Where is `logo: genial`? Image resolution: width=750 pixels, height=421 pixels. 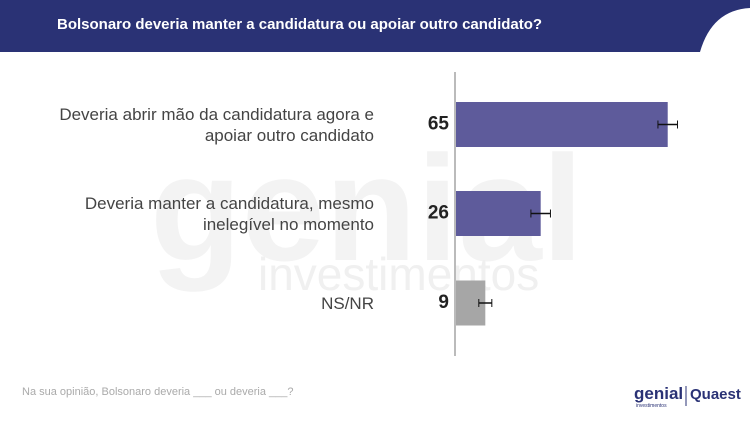 logo: genial is located at coordinates (658, 393).